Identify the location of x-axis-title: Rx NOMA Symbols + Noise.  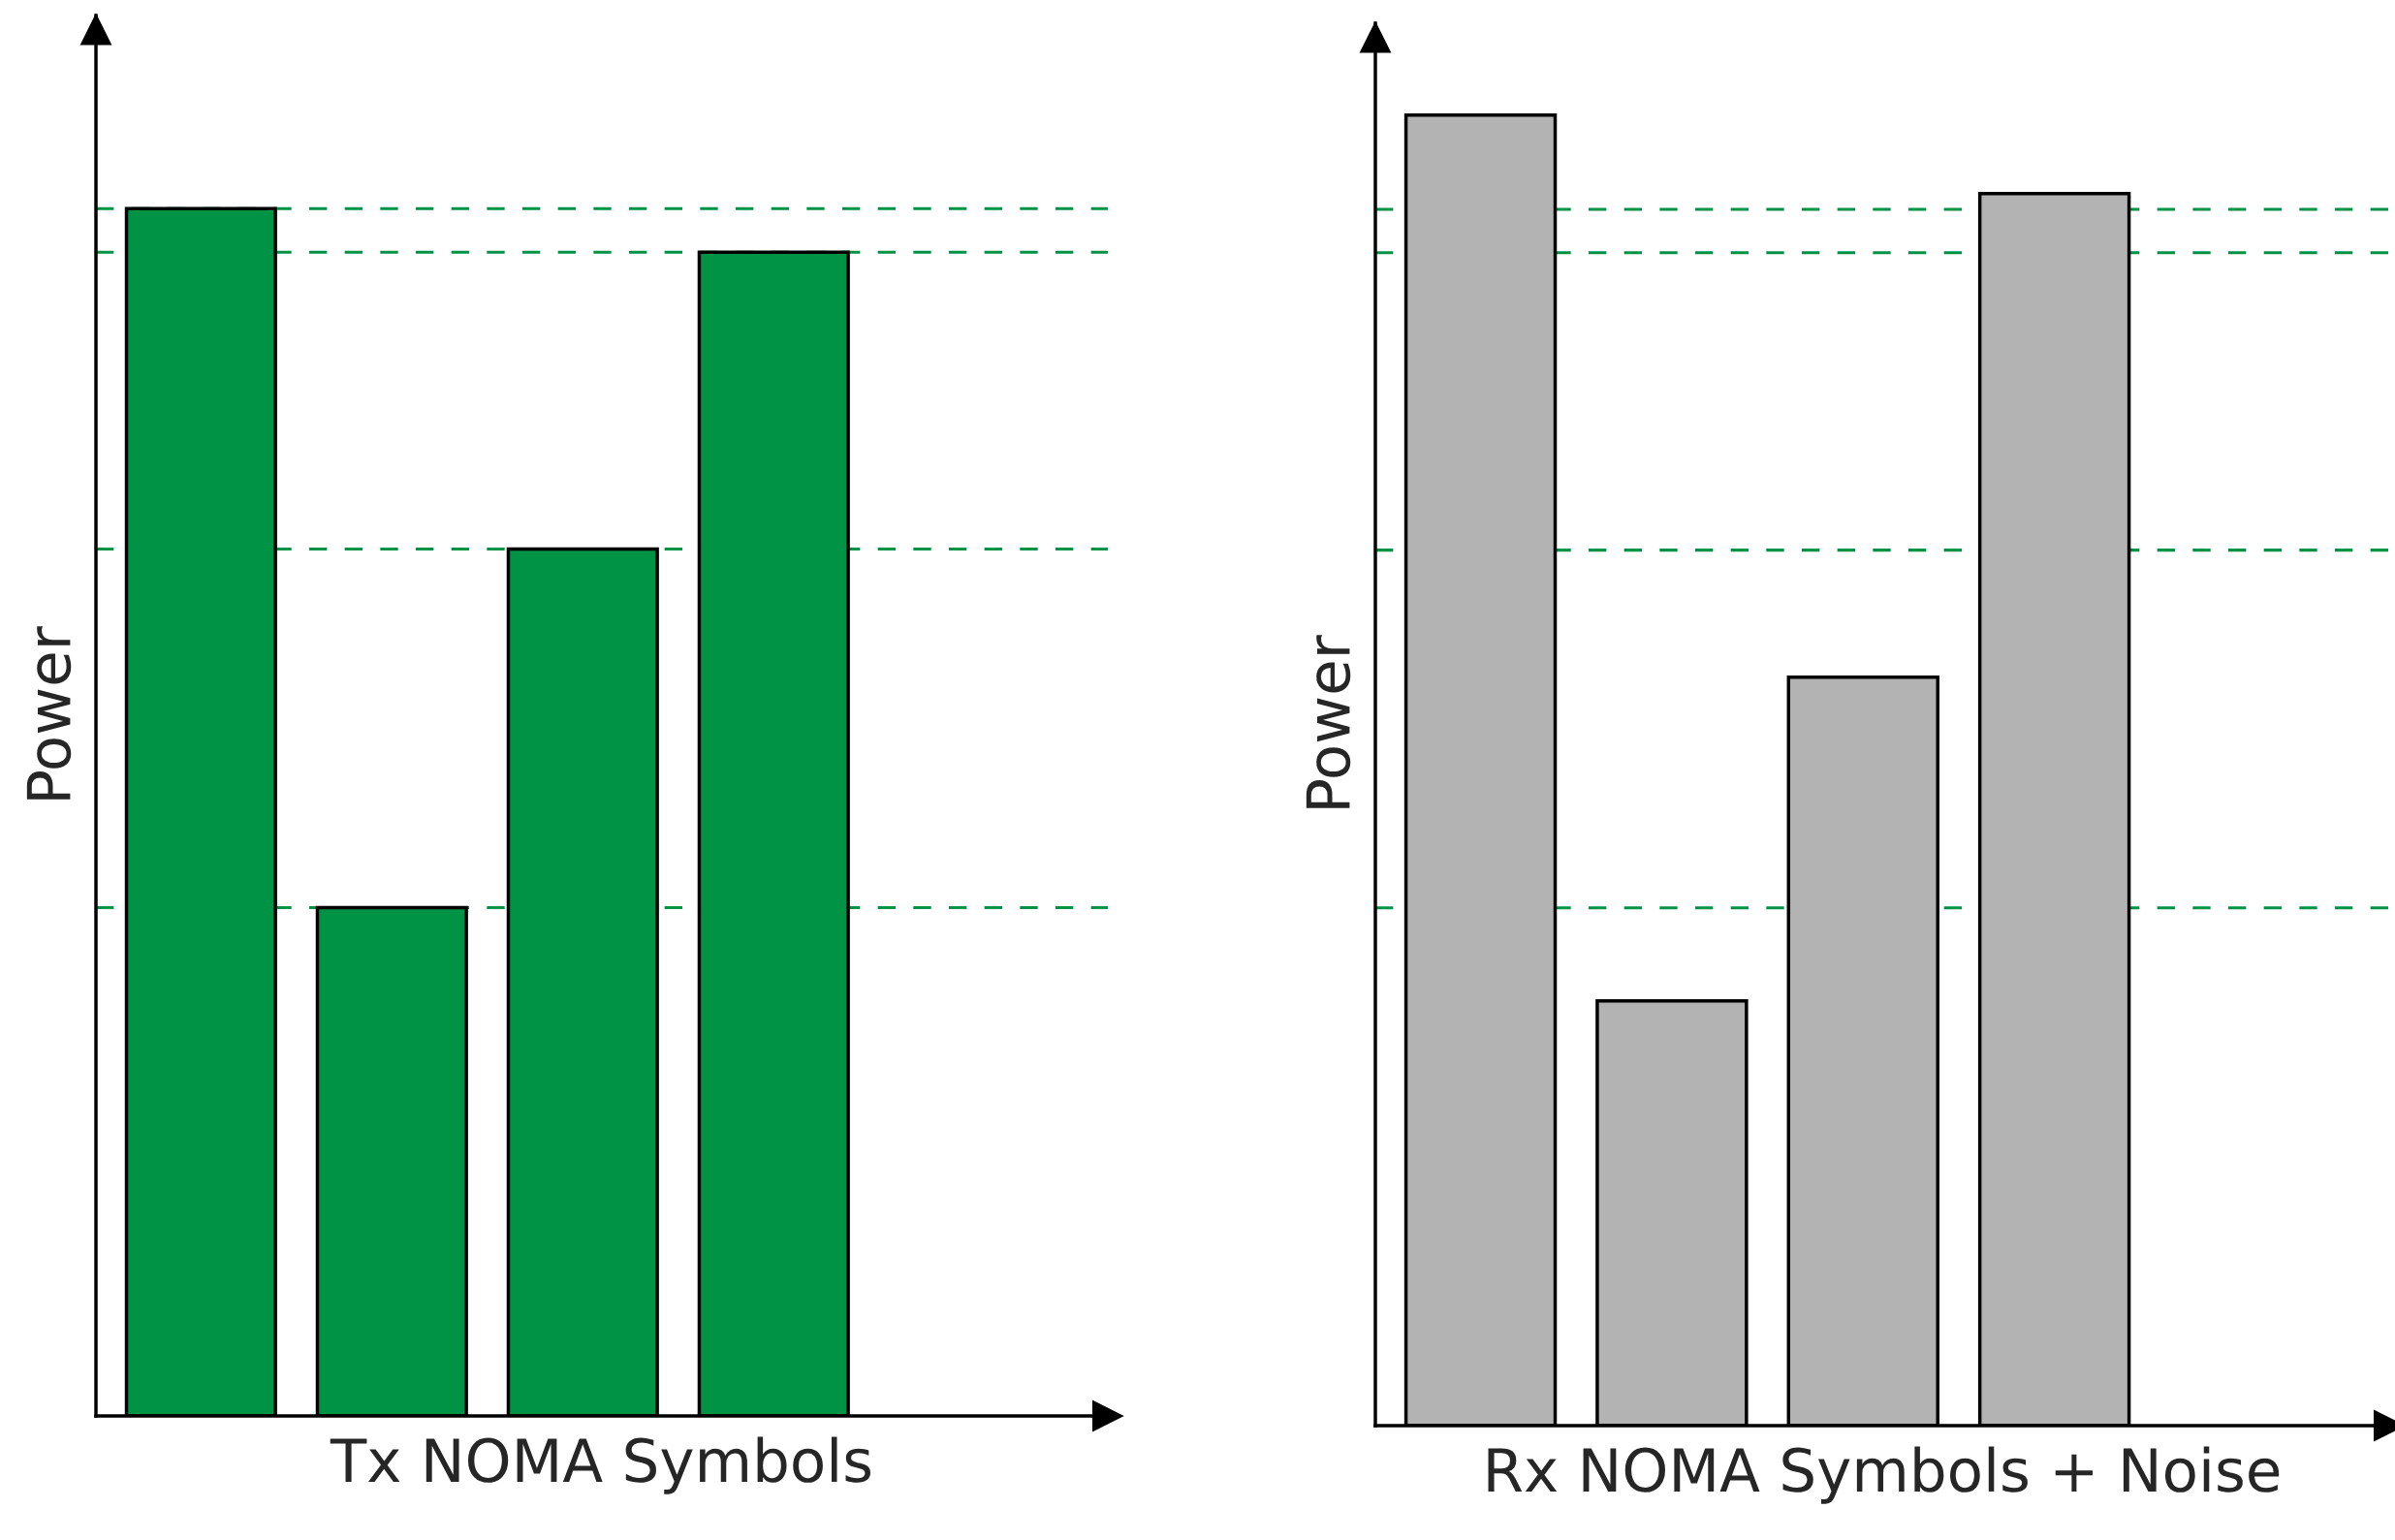
(1884, 1475).